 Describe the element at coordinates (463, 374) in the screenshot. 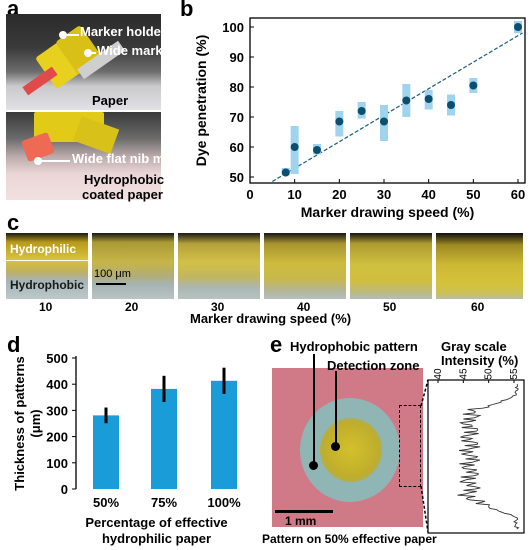

I see `gray-tick-label: 45` at that location.